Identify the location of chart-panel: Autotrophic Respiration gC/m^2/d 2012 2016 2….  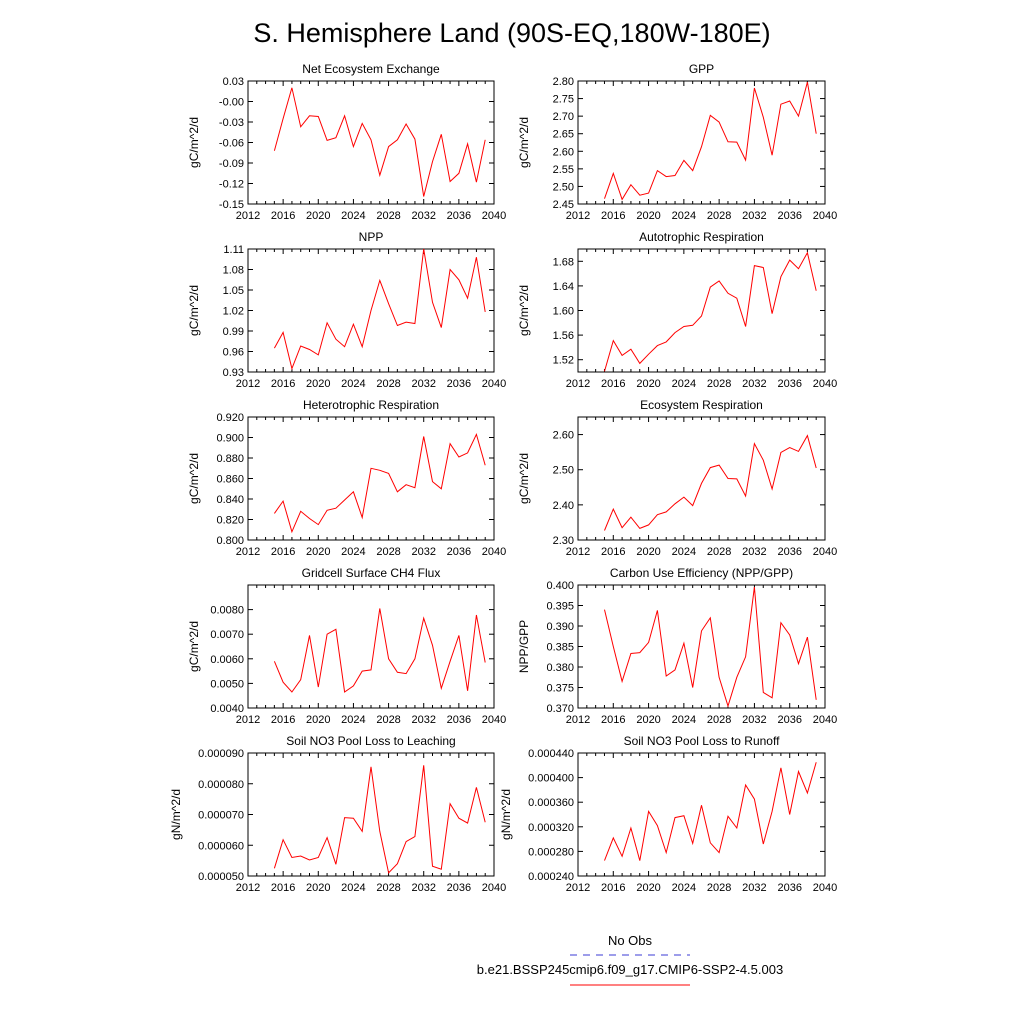
(677, 310).